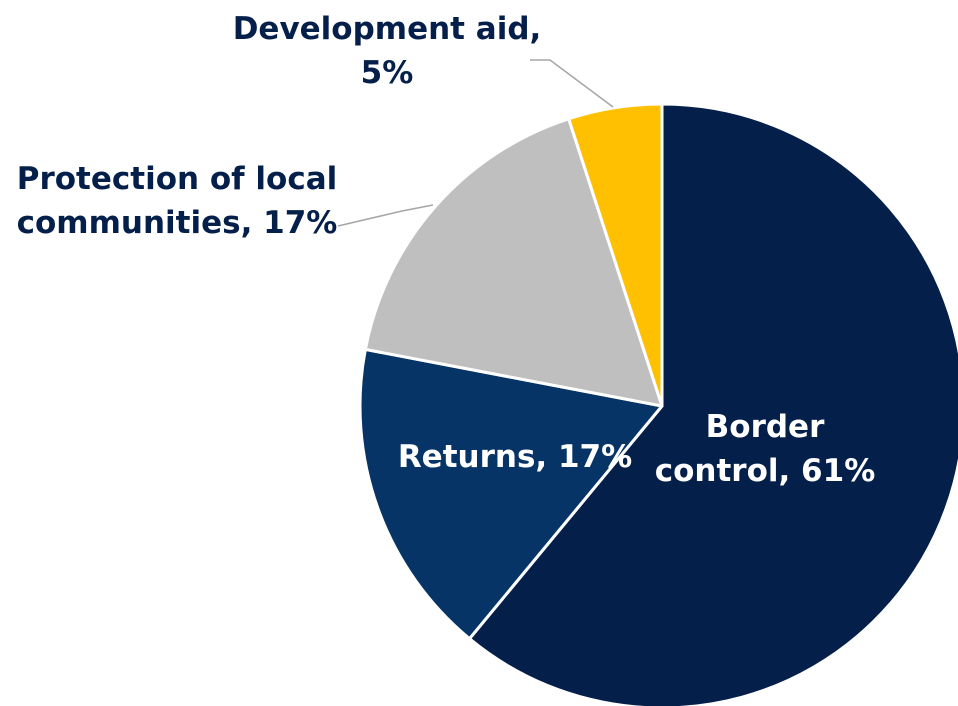  What do you see at coordinates (765, 471) in the screenshot?
I see `slice-label-line: control, 61%` at bounding box center [765, 471].